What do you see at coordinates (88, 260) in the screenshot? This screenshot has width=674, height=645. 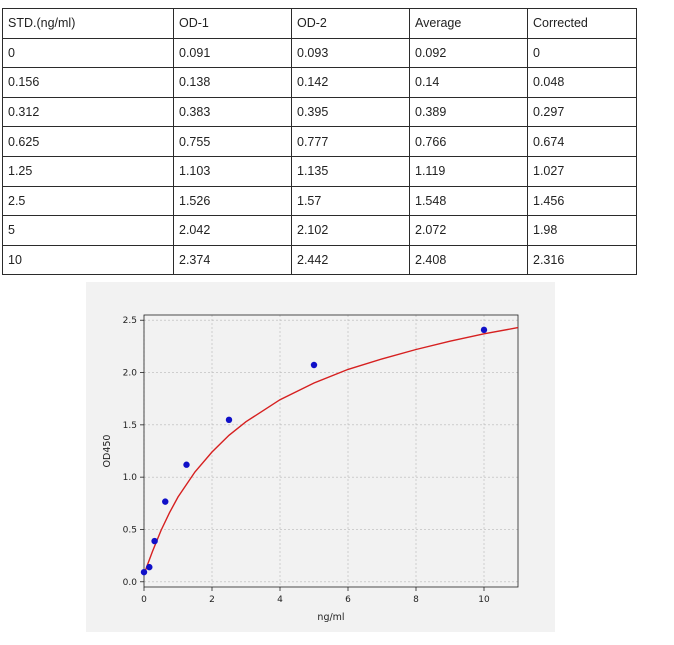 I see `table-cell: 10` at bounding box center [88, 260].